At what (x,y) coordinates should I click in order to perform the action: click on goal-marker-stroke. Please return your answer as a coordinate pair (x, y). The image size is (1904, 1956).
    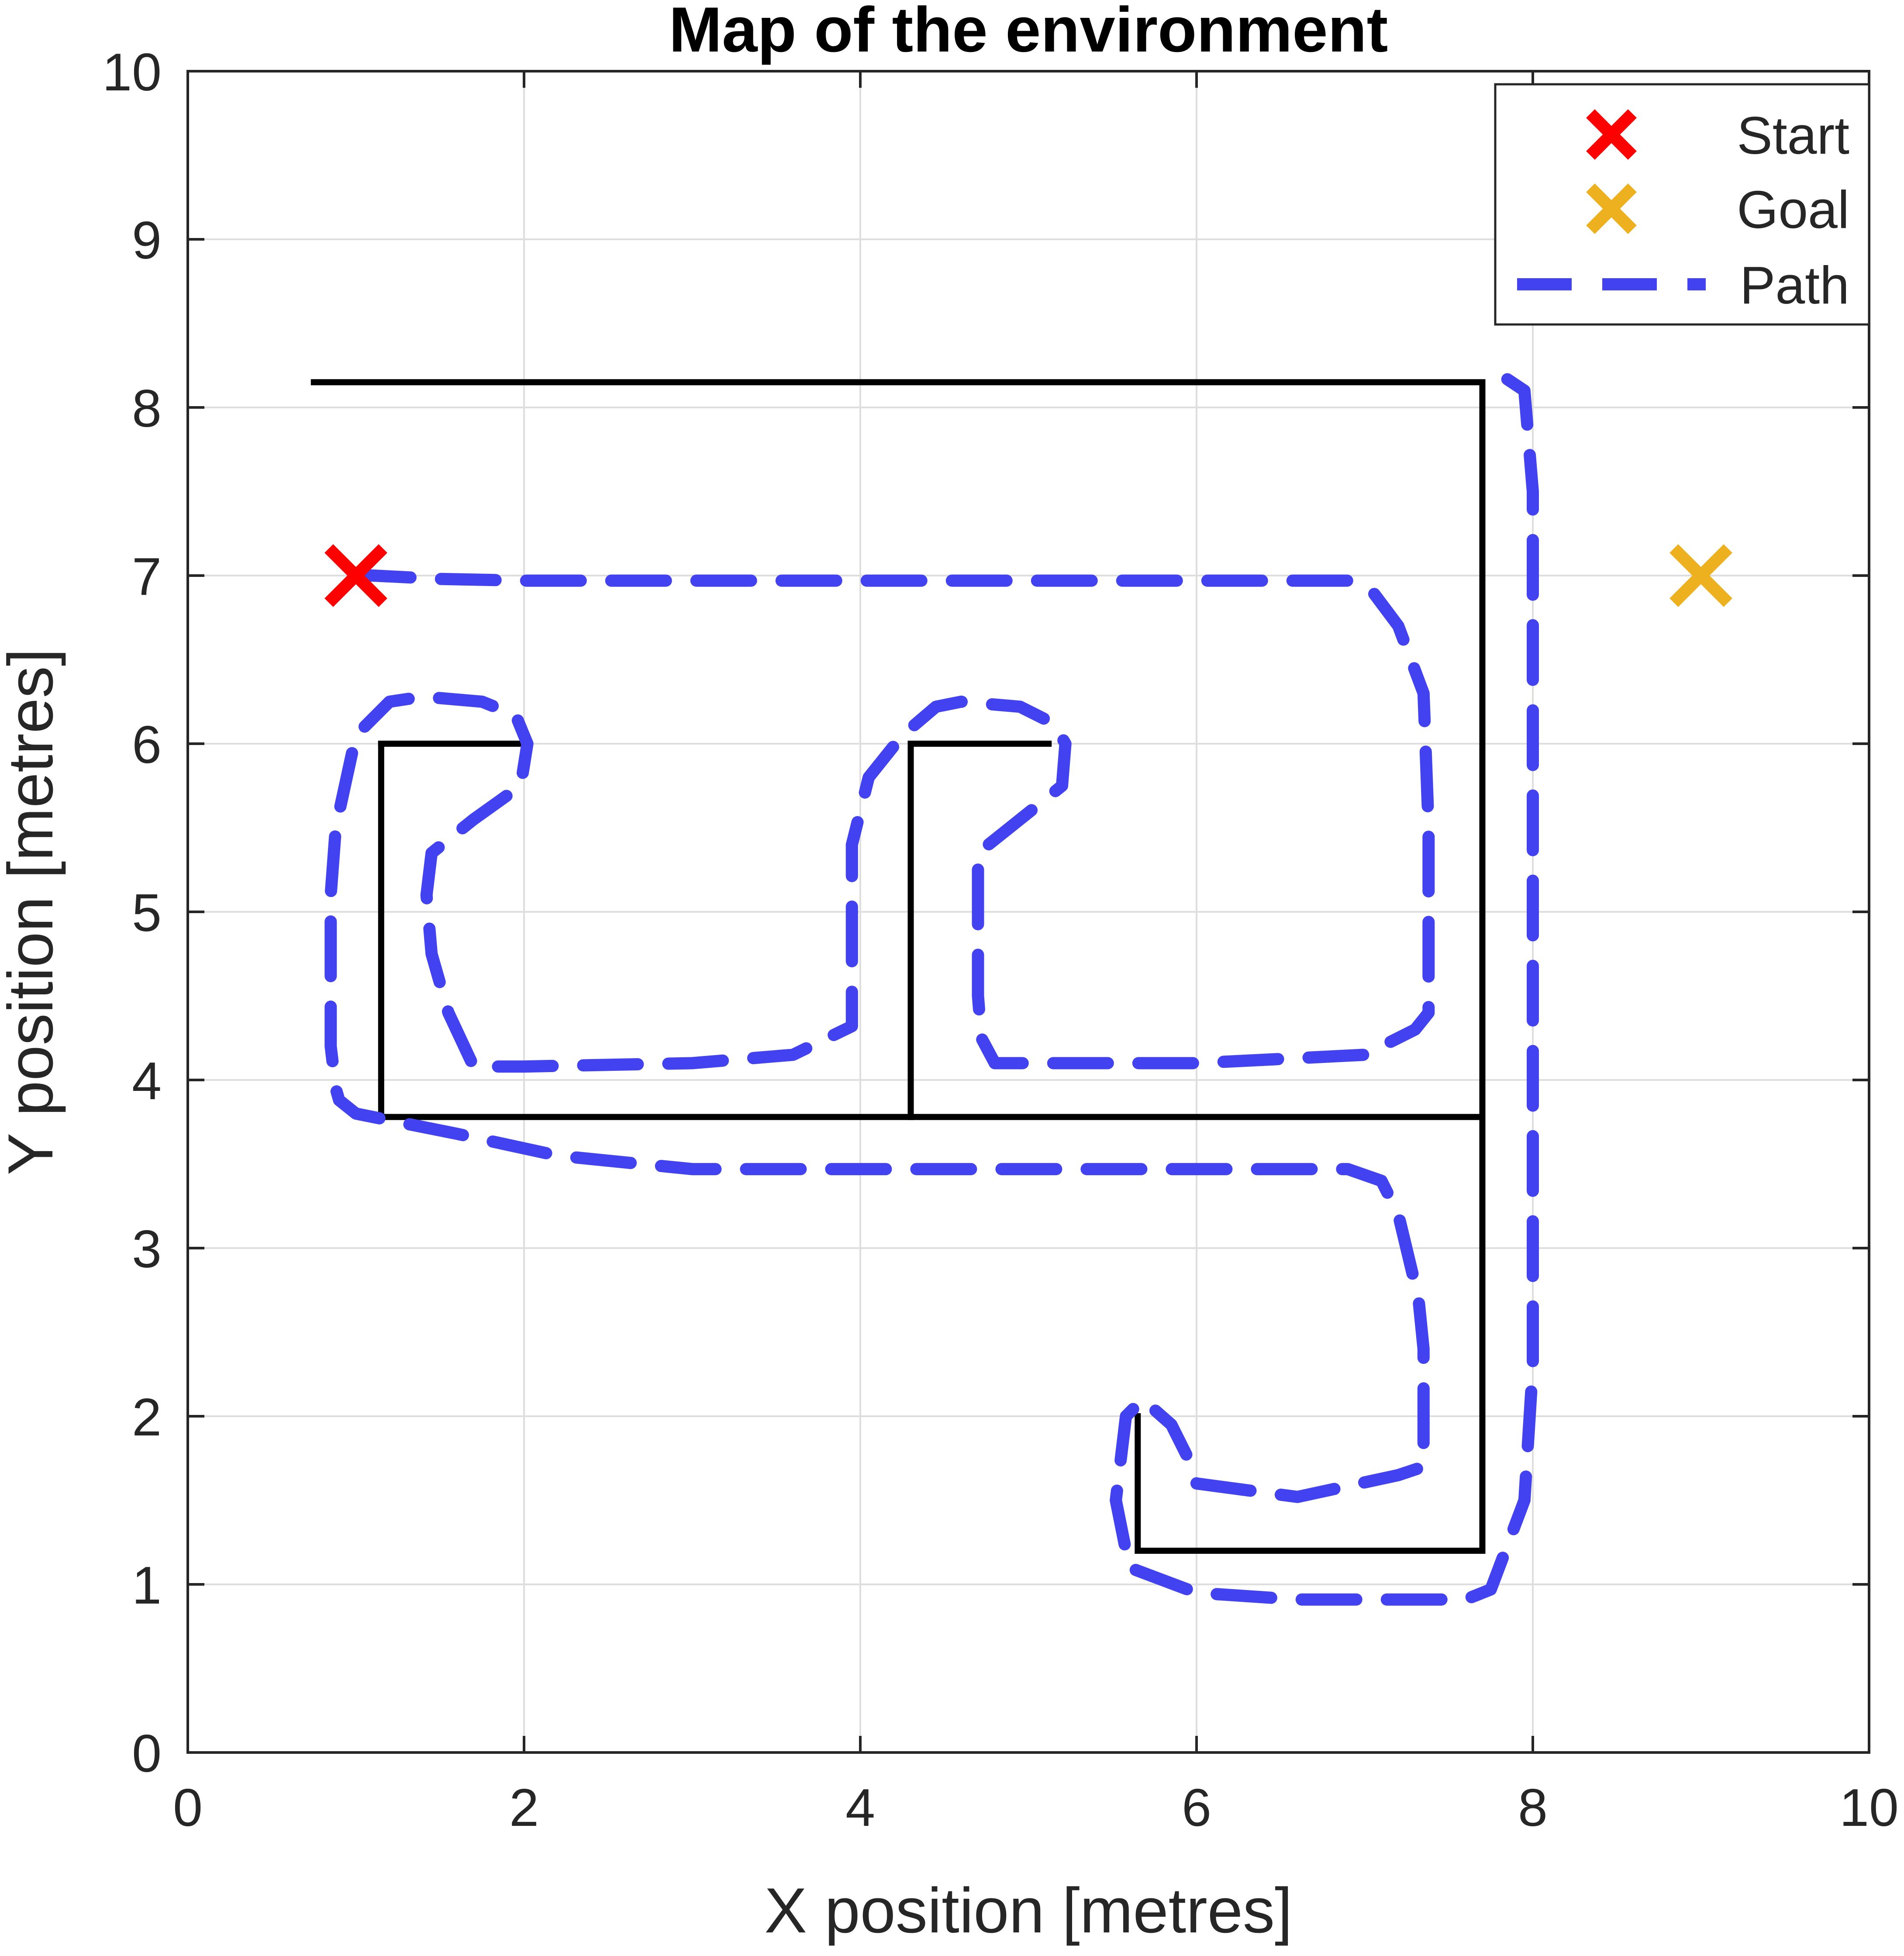
    Looking at the image, I should click on (1700, 575).